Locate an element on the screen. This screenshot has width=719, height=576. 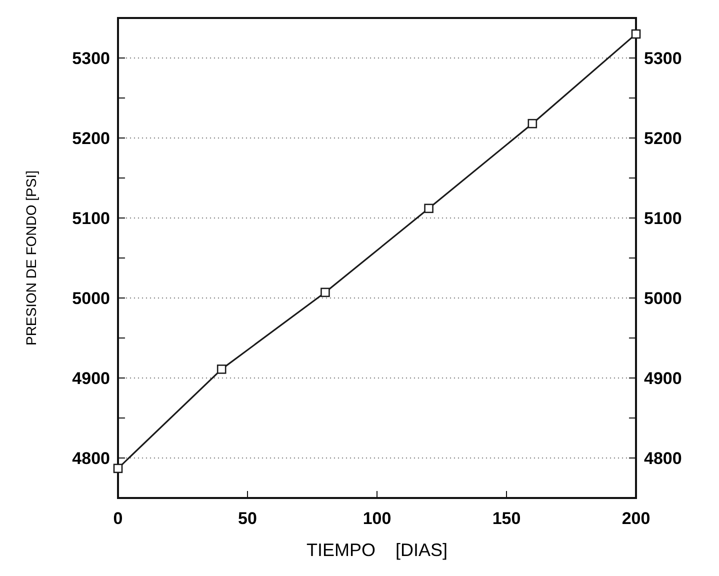
y-tick-label: 5000 is located at coordinates (91, 298).